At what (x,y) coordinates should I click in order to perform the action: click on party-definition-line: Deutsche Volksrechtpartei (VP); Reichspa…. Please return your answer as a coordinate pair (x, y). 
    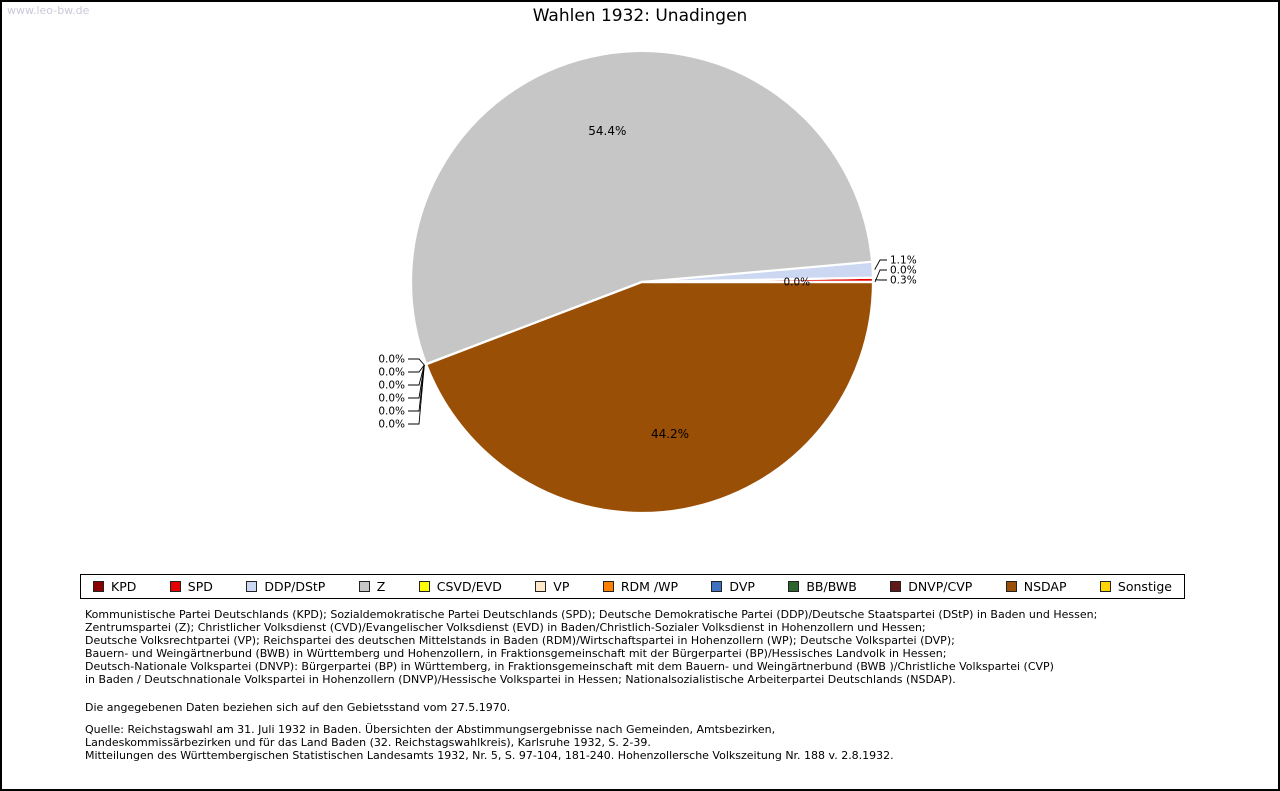
    Looking at the image, I should click on (520, 640).